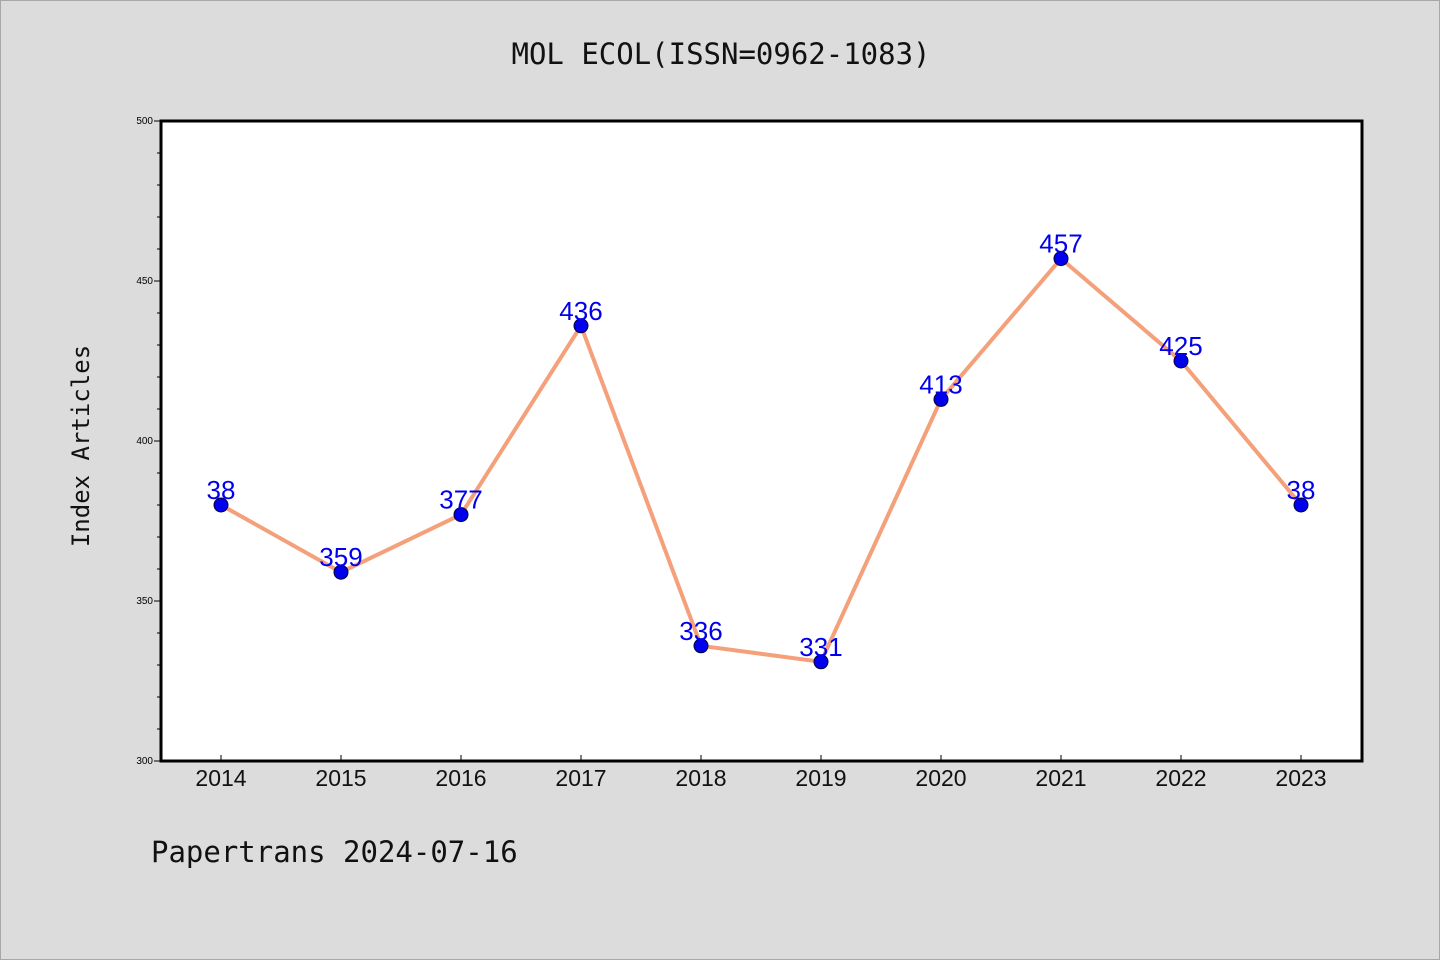  Describe the element at coordinates (334, 852) in the screenshot. I see `footer-credit: Papertrans 2024-07-16` at that location.